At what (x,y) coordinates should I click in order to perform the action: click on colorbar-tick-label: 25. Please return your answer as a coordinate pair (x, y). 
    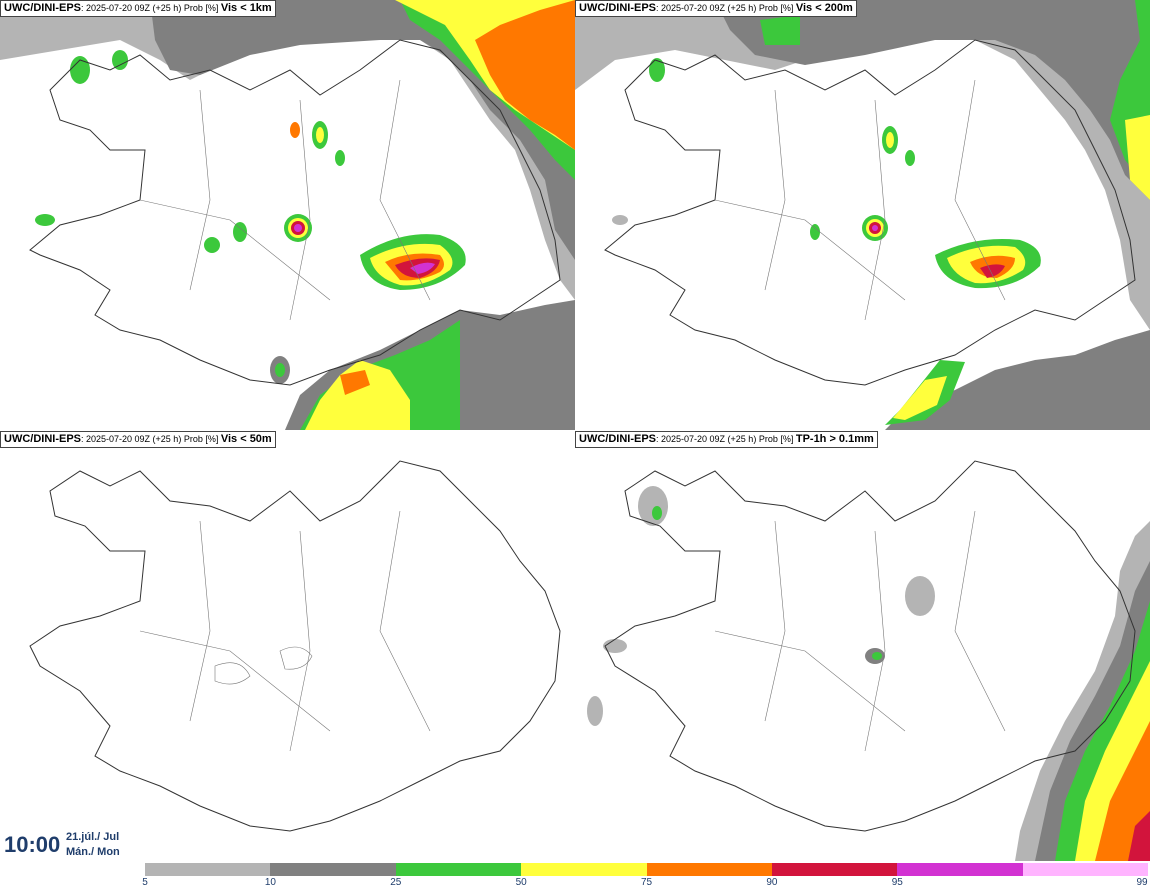
    Looking at the image, I should click on (396, 882).